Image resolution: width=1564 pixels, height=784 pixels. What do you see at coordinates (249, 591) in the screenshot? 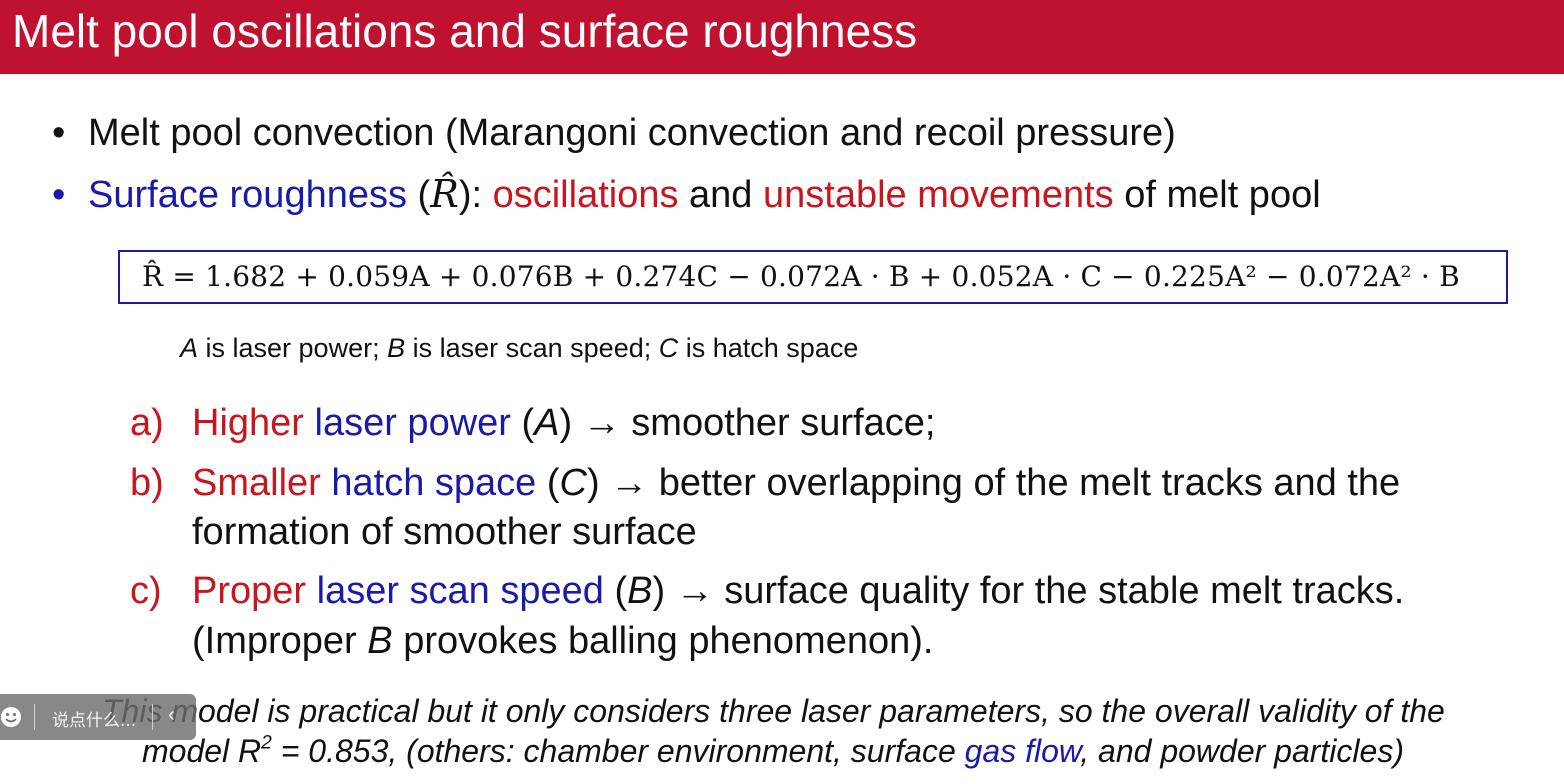
I see `item-kw-red: Proper` at bounding box center [249, 591].